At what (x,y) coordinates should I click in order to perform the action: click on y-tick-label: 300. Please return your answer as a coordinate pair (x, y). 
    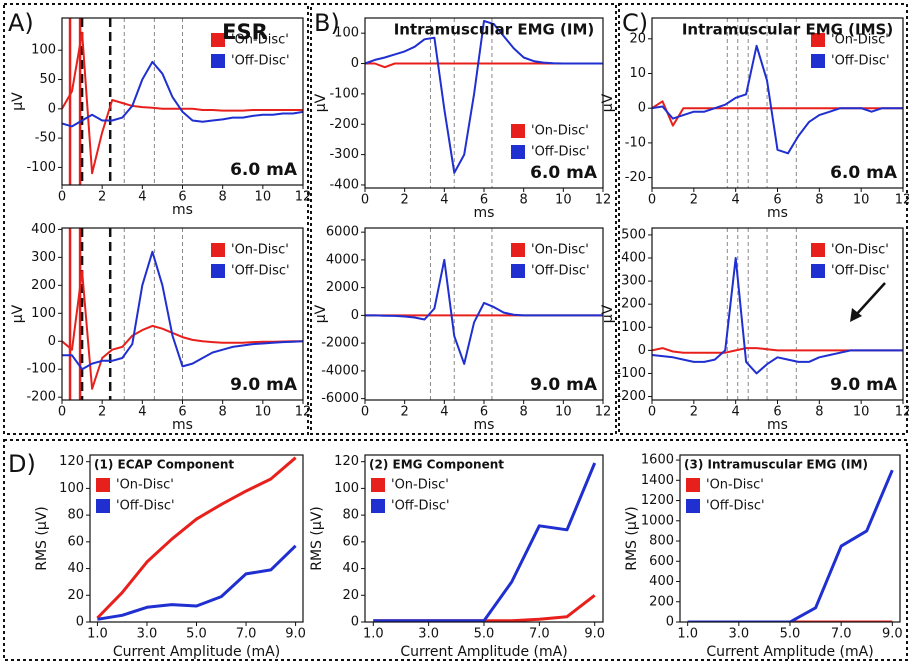
    Looking at the image, I should click on (633, 281).